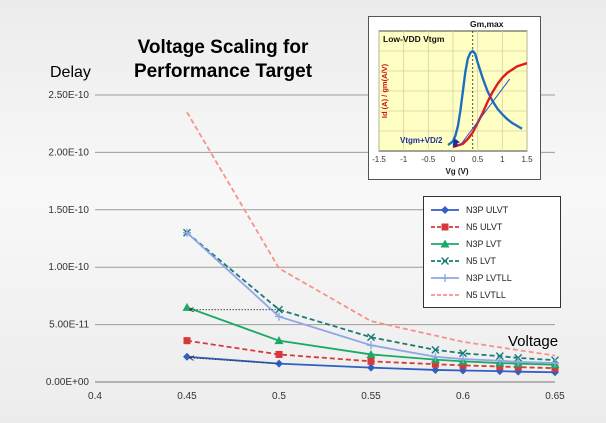  Describe the element at coordinates (533, 341) in the screenshot. I see `x-axis-label: Voltage` at that location.